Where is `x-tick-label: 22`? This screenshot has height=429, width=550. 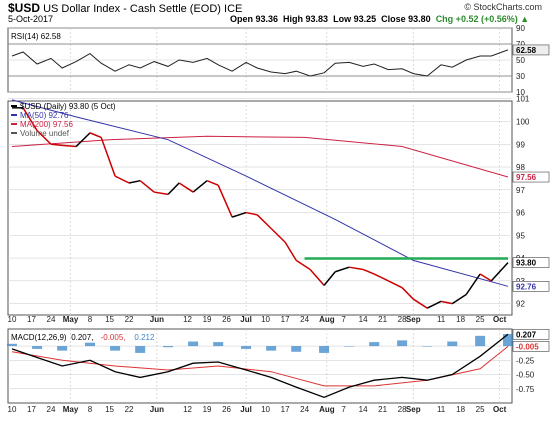
x-tick-label: 22 is located at coordinates (129, 409).